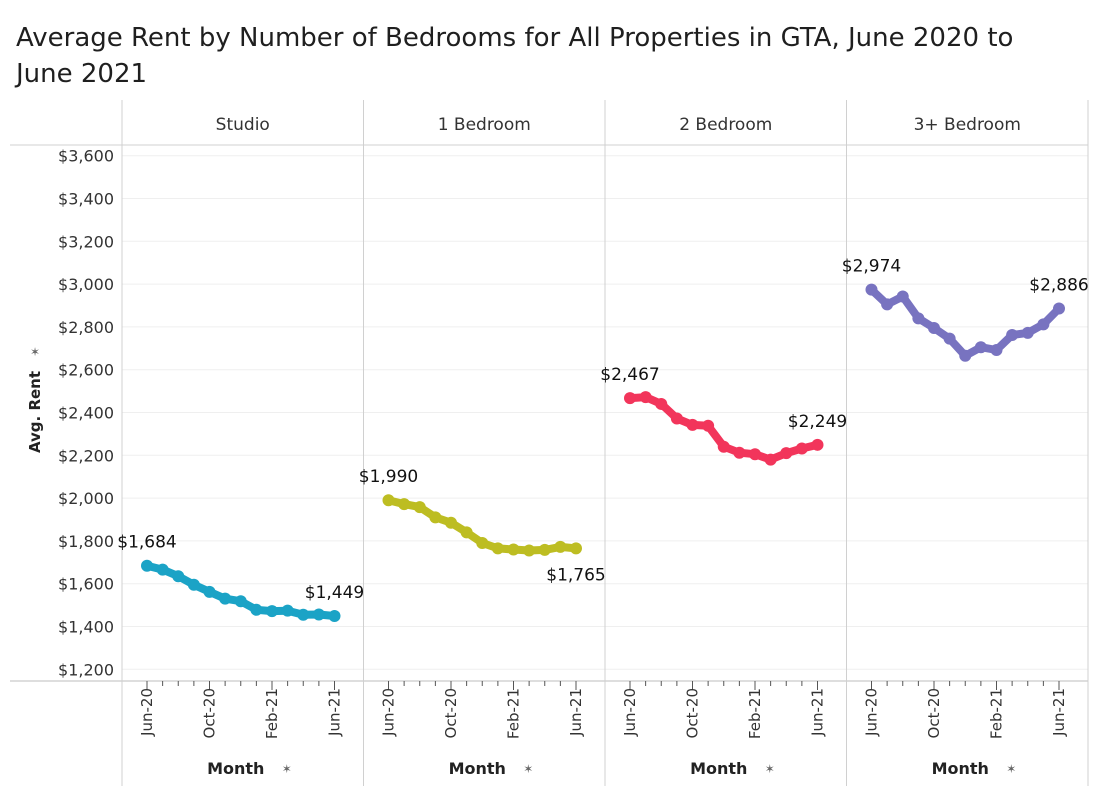 The height and width of the screenshot is (800, 1100). What do you see at coordinates (243, 125) in the screenshot?
I see `panel-title: Studio` at bounding box center [243, 125].